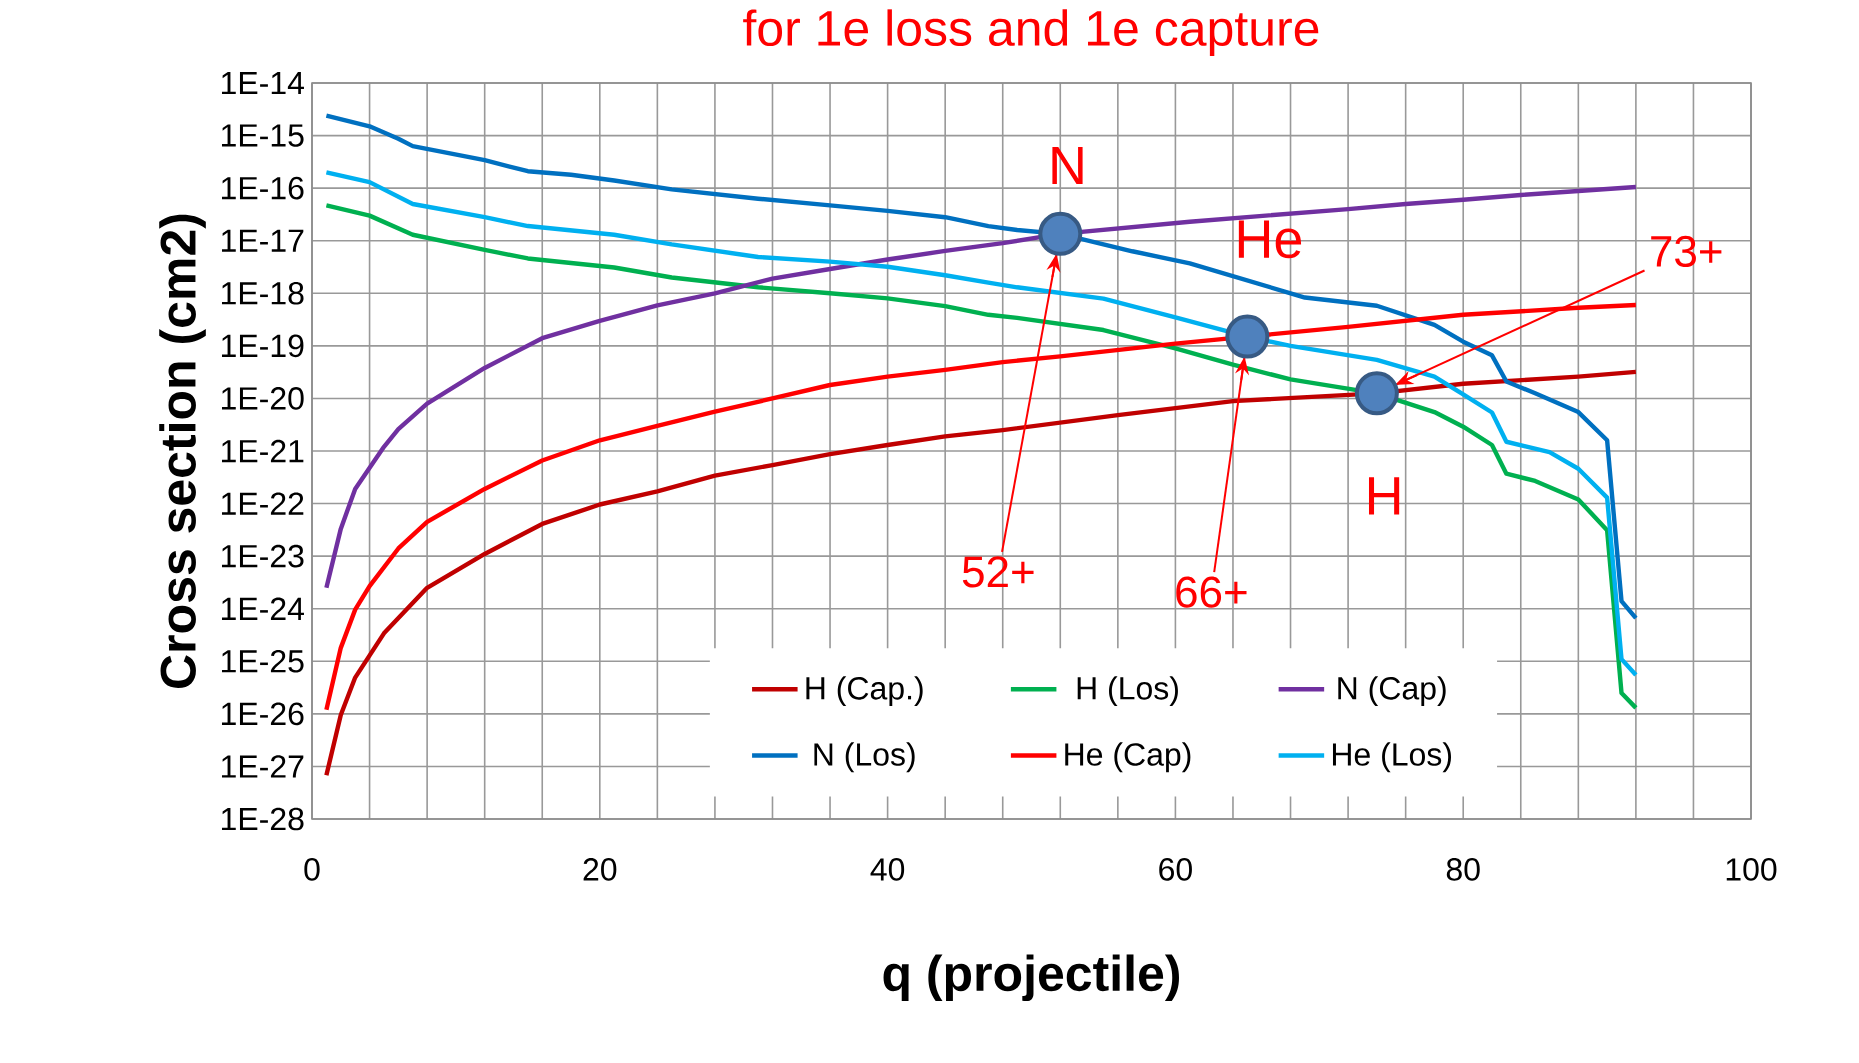 Image resolution: width=1859 pixels, height=1063 pixels. Describe the element at coordinates (182, 451) in the screenshot. I see `y-axis-title: Cross section (cm2)` at that location.